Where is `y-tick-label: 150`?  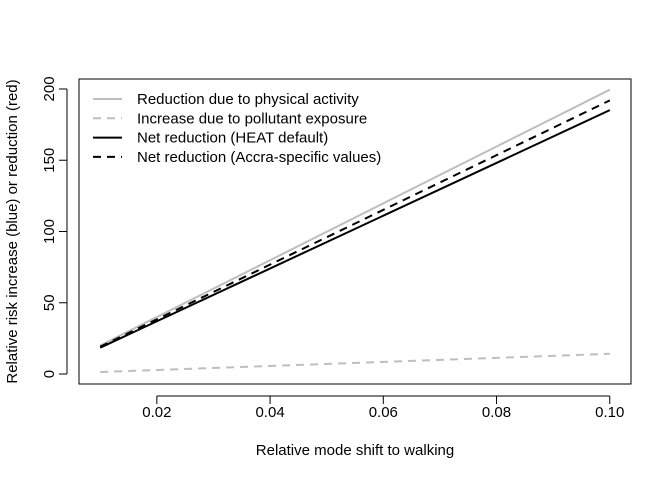 y-tick-label: 150 is located at coordinates (49, 160).